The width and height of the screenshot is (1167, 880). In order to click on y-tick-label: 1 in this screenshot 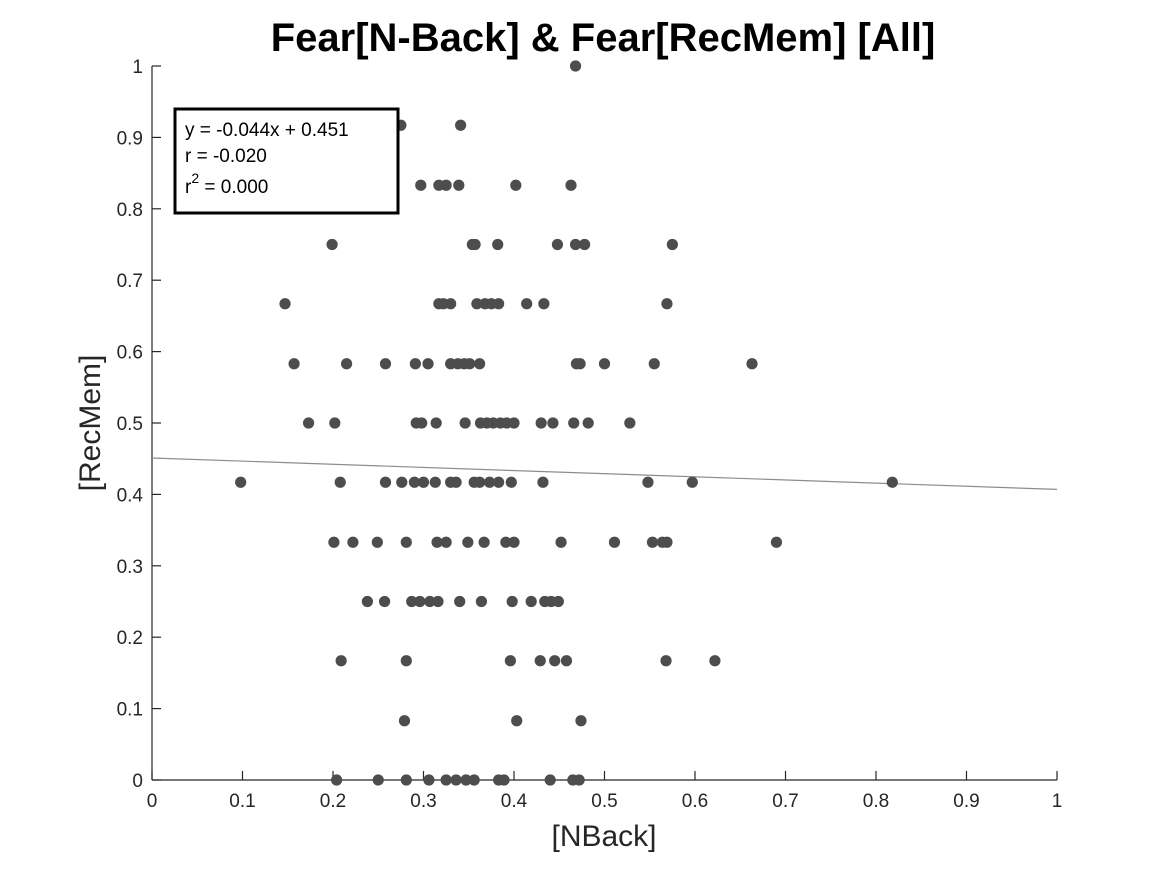, I will do `click(137, 67)`.